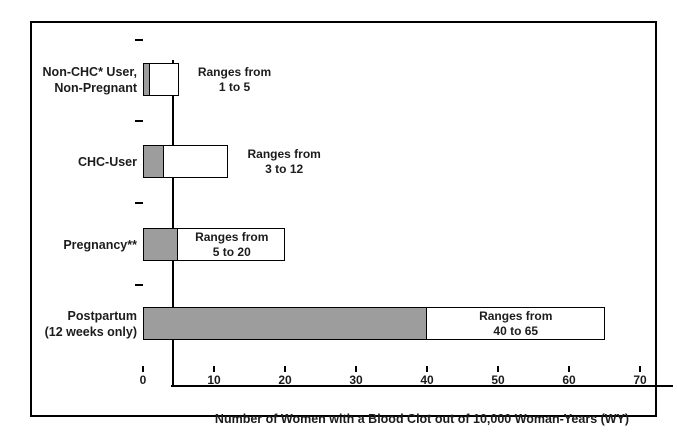  Describe the element at coordinates (498, 380) in the screenshot. I see `x-axis-tick-label: 50` at that location.